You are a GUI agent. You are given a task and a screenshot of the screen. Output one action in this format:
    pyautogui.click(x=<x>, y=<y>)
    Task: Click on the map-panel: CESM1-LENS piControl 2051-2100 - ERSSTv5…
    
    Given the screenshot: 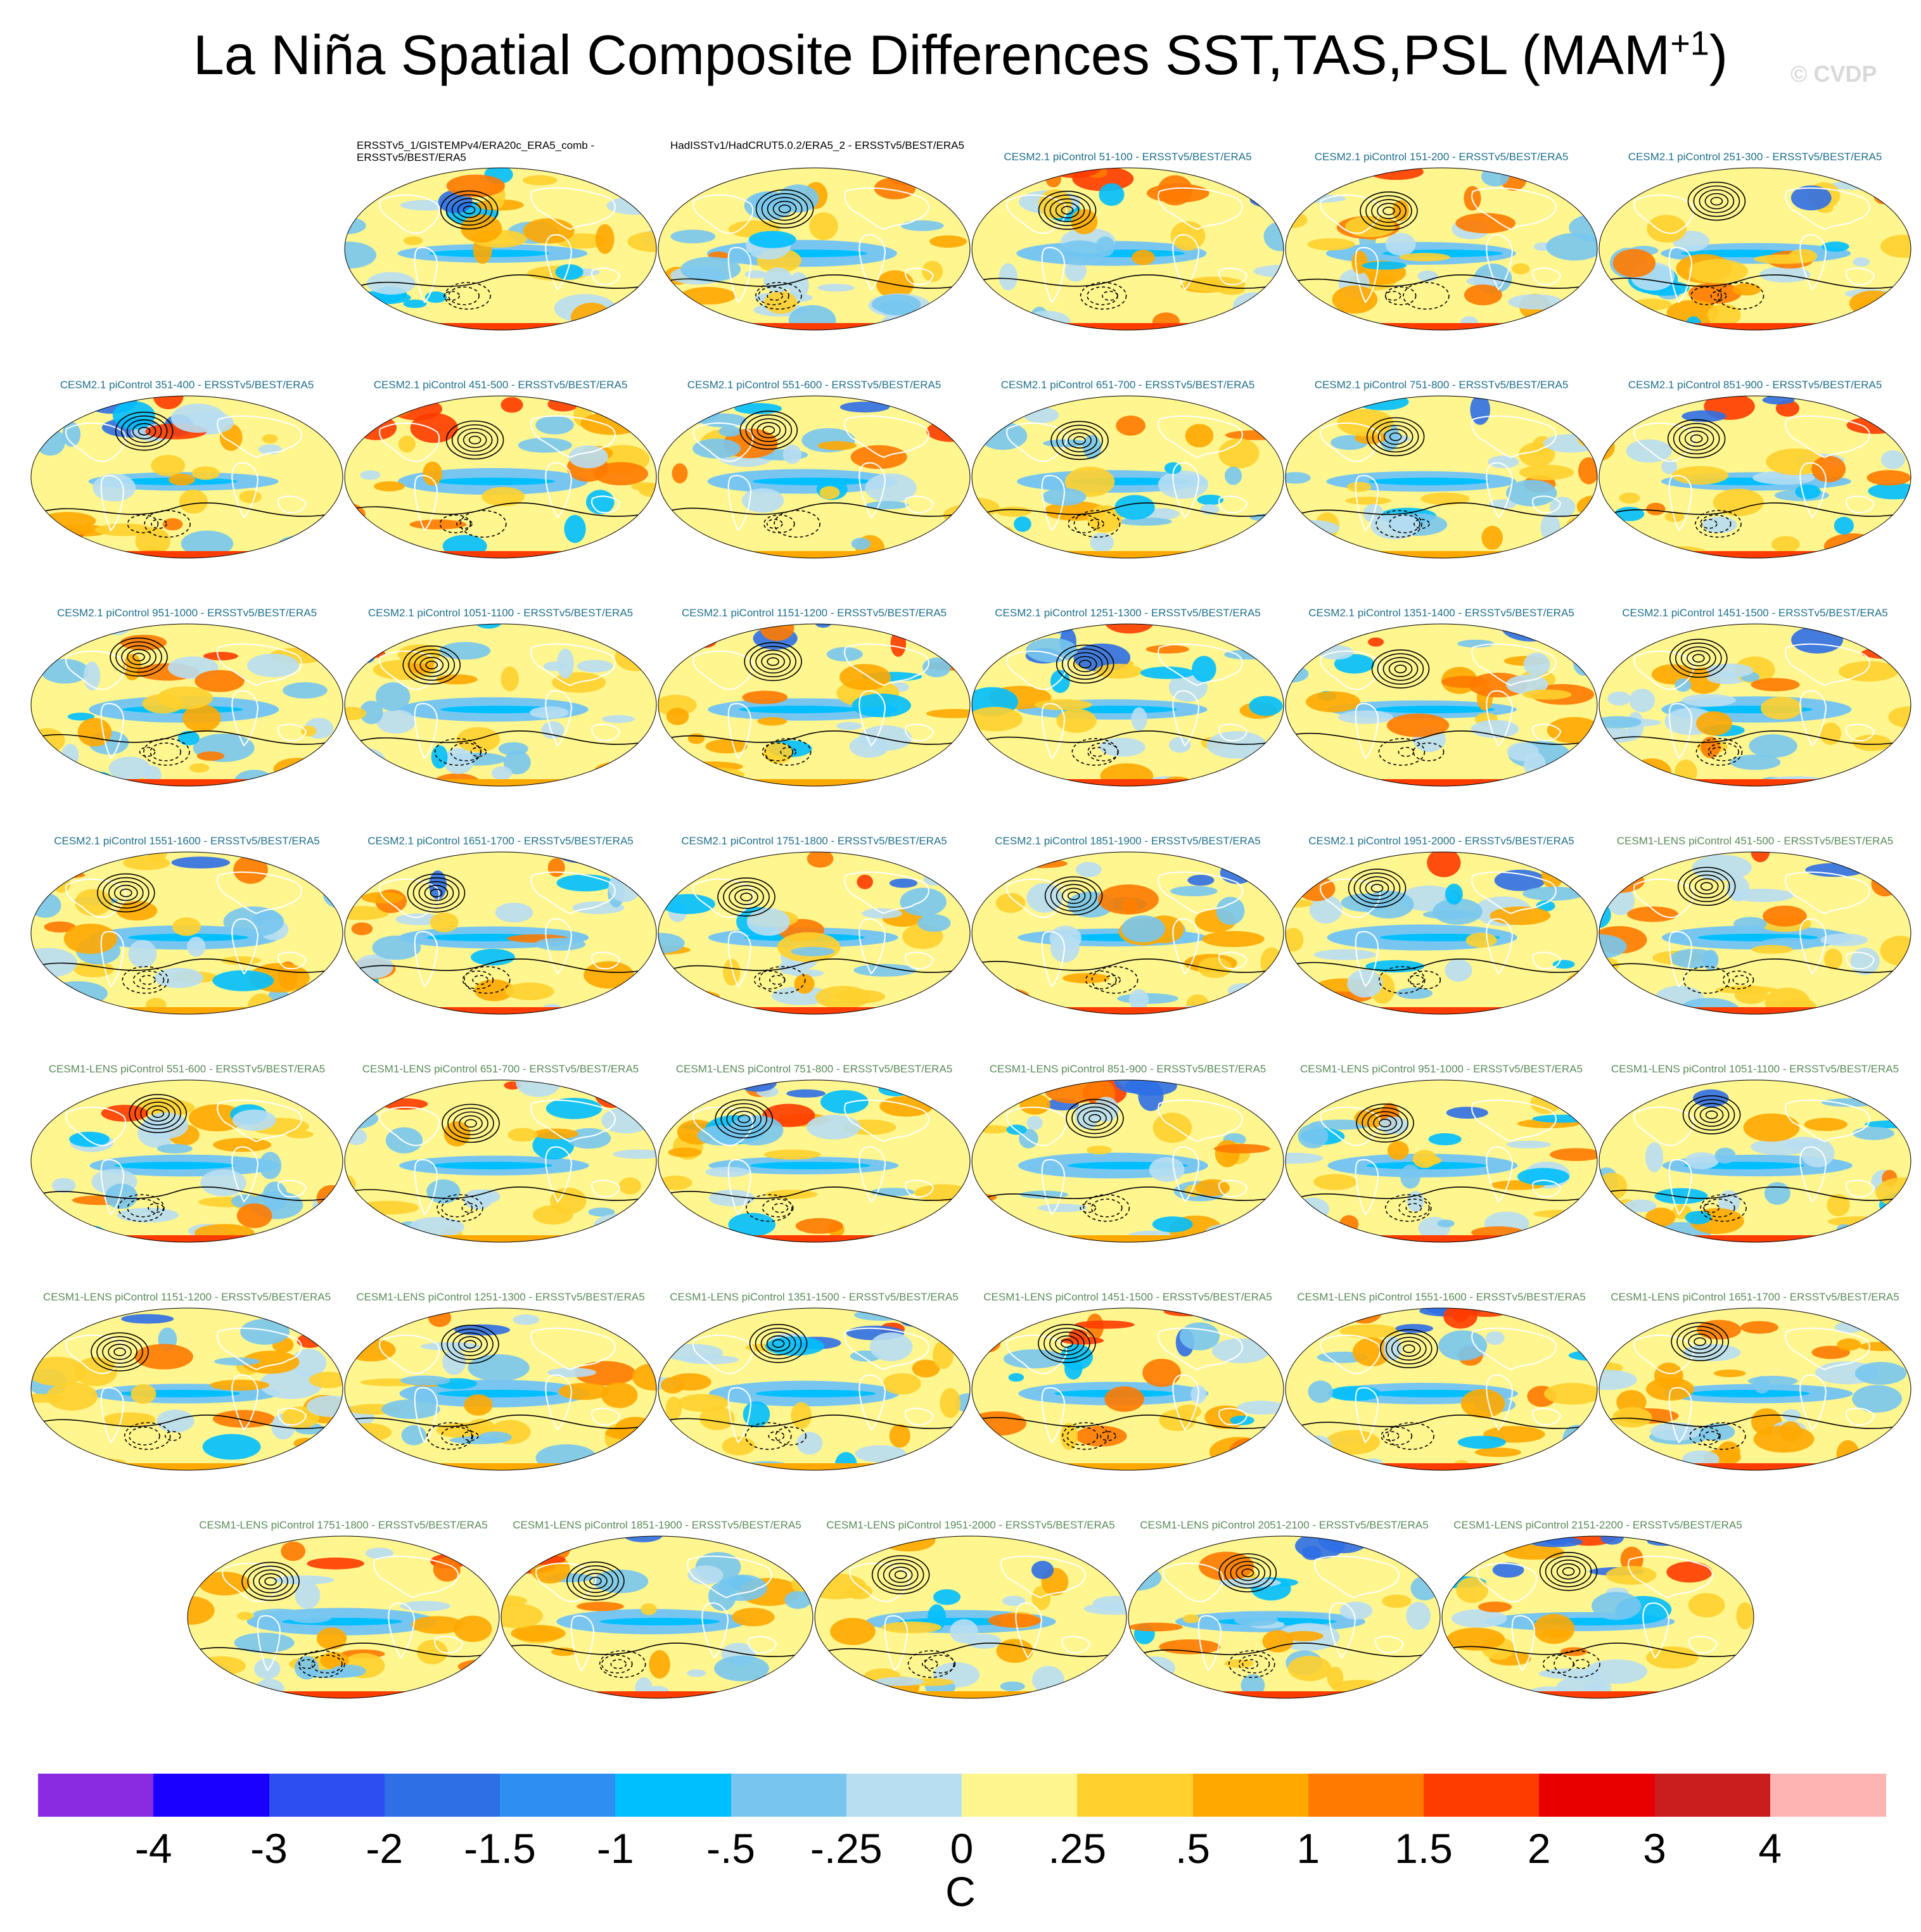 What is the action you would take?
    pyautogui.click(x=1284, y=1615)
    